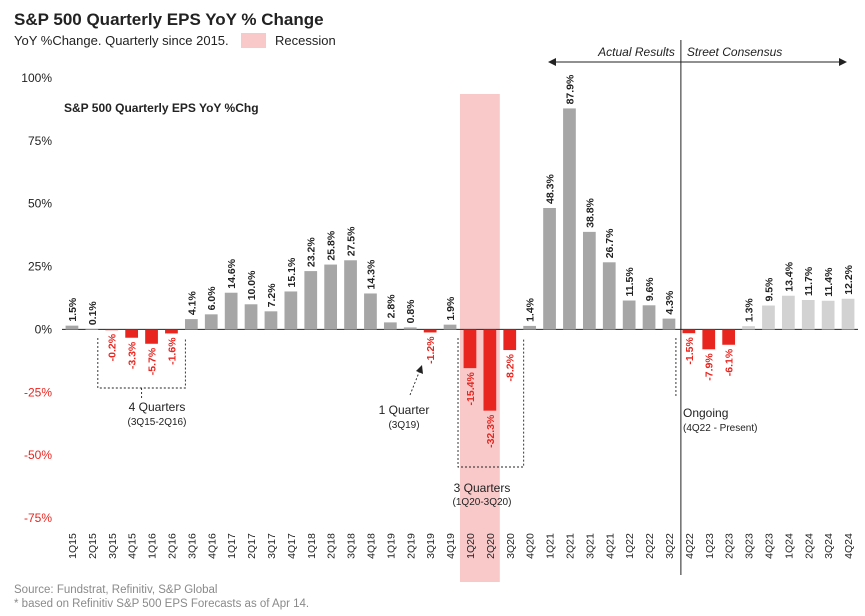 Image resolution: width=865 pixels, height=616 pixels. What do you see at coordinates (491, 546) in the screenshot?
I see `x-tick-label: 2Q20` at bounding box center [491, 546].